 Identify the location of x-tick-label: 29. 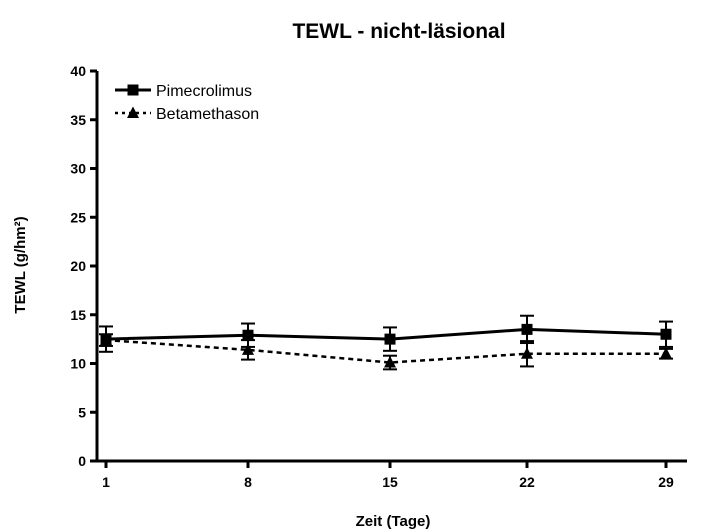
(666, 482).